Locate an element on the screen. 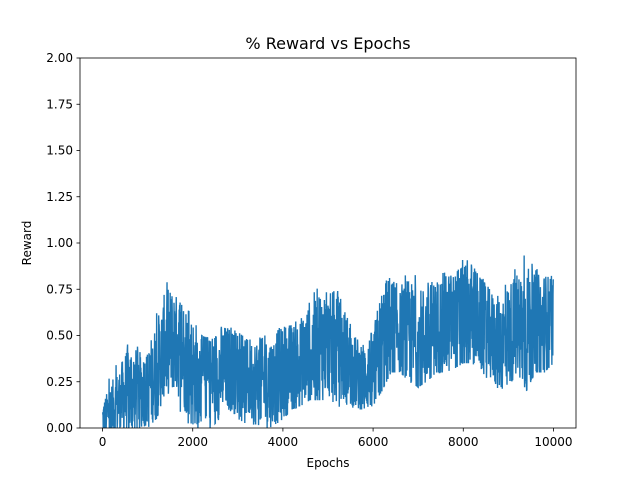  y-axis-label: Reward is located at coordinates (27, 243).